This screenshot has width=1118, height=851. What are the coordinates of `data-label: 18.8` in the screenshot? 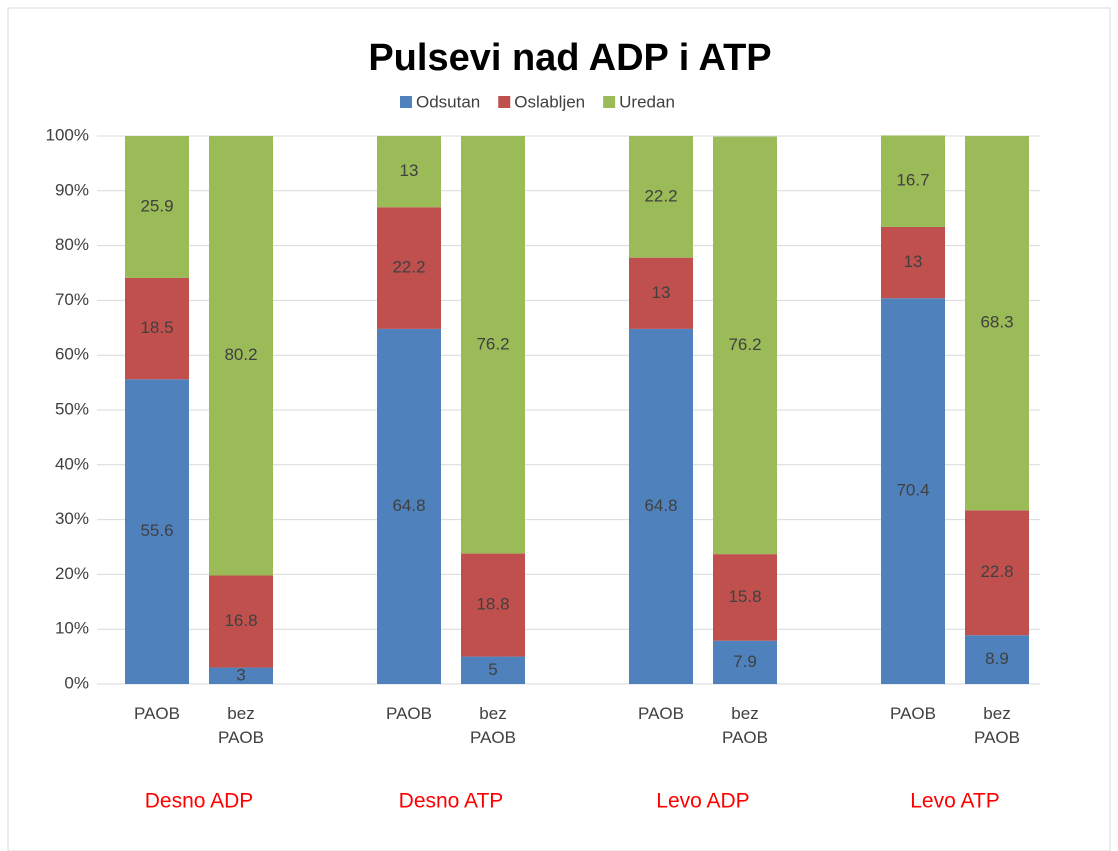 It's located at (492, 604).